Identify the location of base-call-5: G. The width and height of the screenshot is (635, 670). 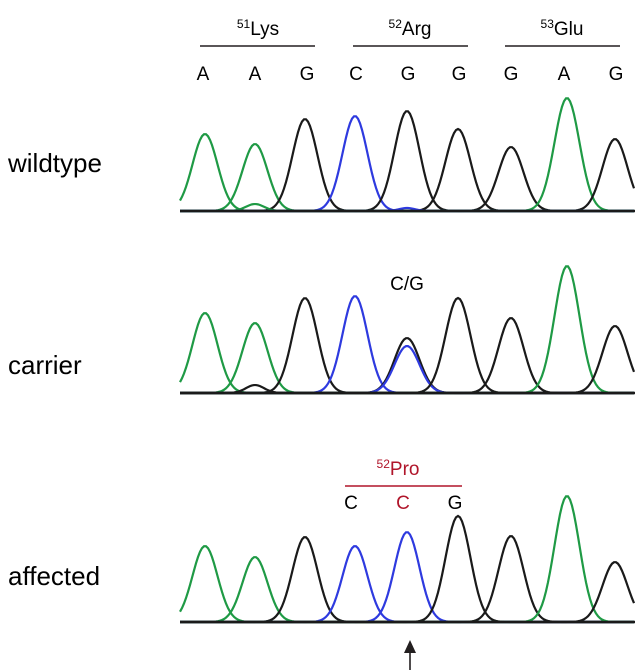
(408, 74).